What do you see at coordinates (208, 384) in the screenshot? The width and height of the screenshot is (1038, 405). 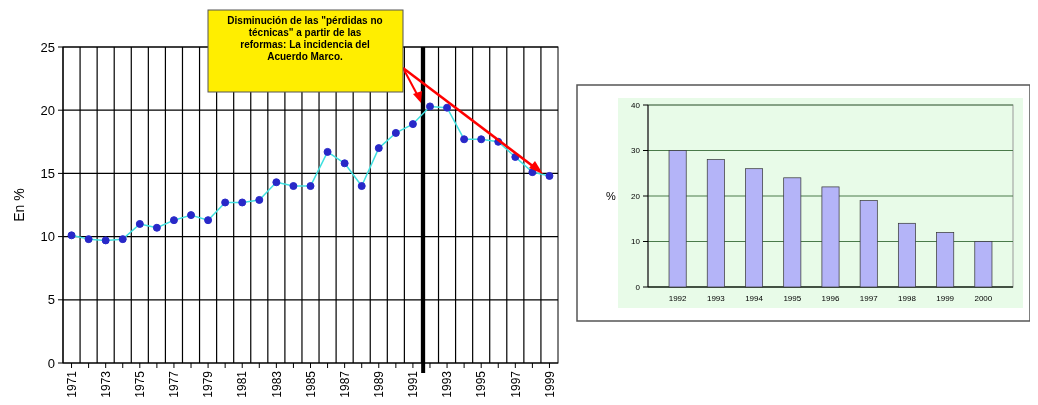 I see `x-tick-label: 1979` at bounding box center [208, 384].